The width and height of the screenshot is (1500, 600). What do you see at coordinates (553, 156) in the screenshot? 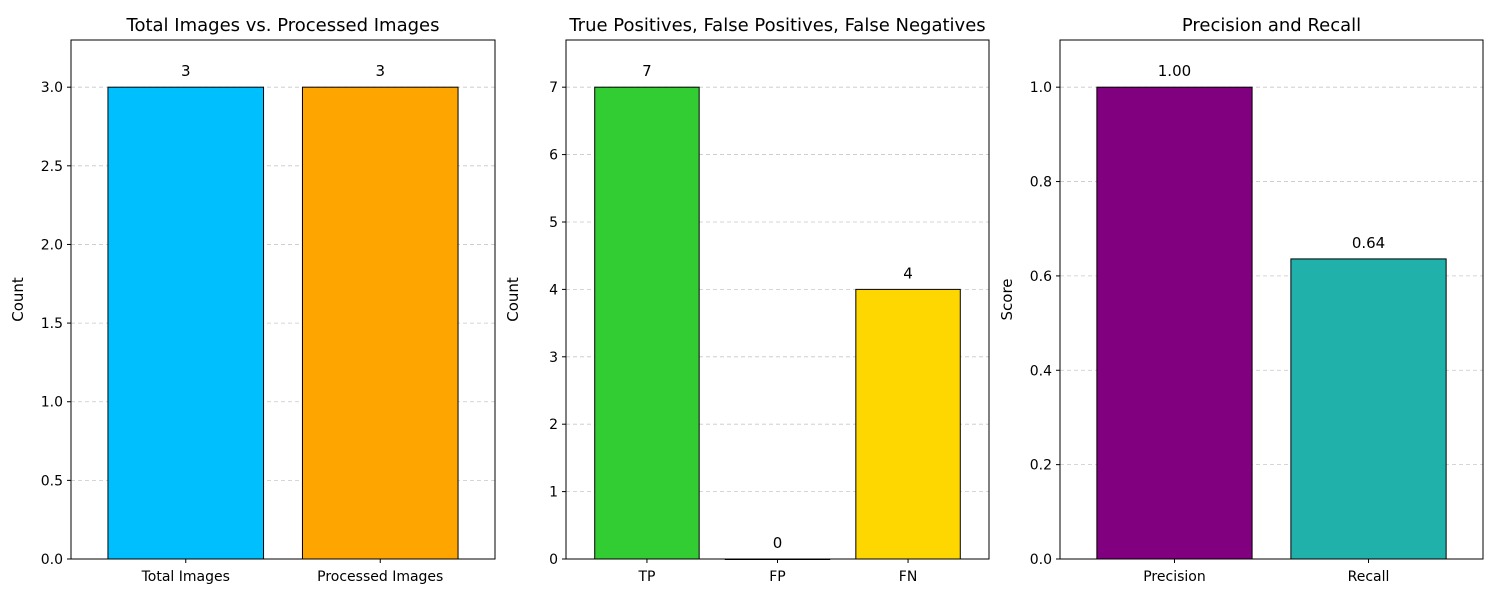
I see `y-tick-label: 6` at bounding box center [553, 156].